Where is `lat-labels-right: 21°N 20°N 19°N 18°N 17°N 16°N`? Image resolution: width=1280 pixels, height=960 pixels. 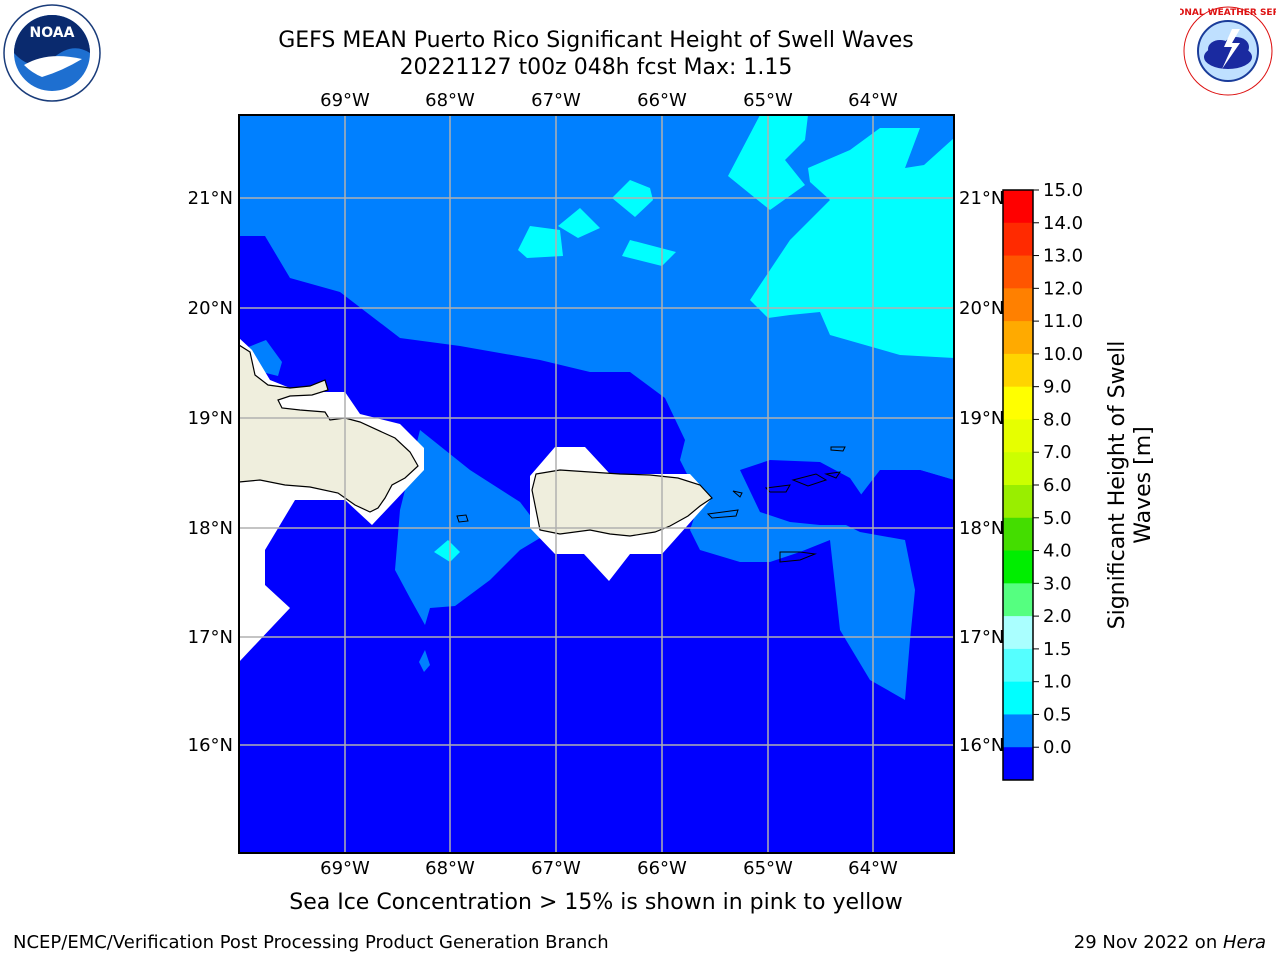
lat-labels-right: 21°N 20°N 19°N 18°N 17°N 16°N is located at coordinates (981, 472).